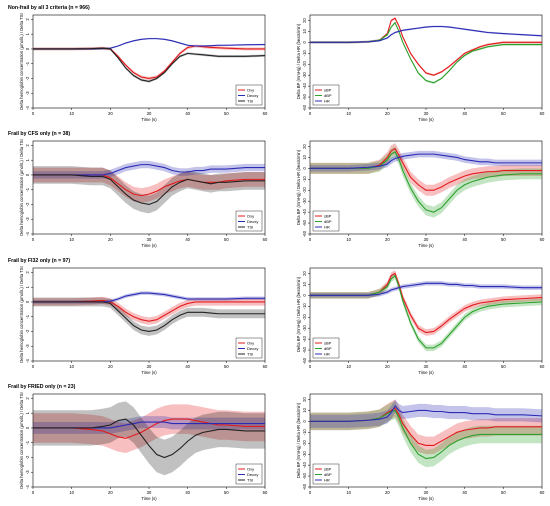 The height and width of the screenshot is (506, 550). I want to click on y-tick-label: -1, so click(27, 316).